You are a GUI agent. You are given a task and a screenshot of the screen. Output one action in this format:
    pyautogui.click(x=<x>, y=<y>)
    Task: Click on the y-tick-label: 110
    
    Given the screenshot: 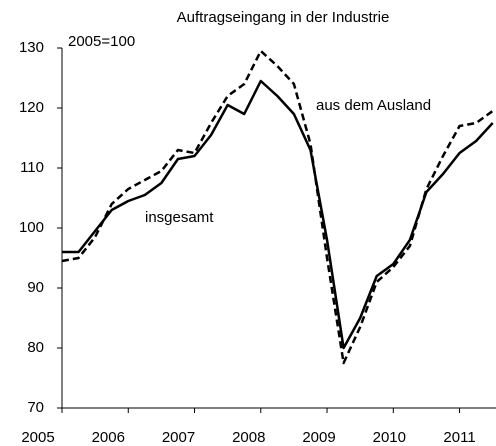 What is the action you would take?
    pyautogui.click(x=32, y=167)
    